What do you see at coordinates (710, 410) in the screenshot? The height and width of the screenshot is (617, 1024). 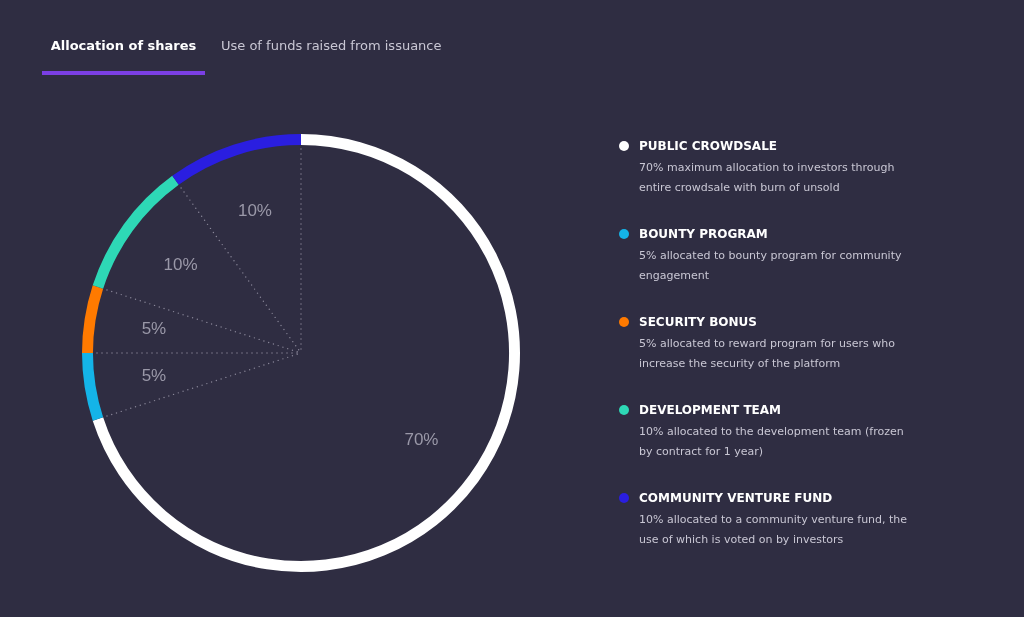 I see `legend-label: DEVELOPMENT TEAM` at bounding box center [710, 410].